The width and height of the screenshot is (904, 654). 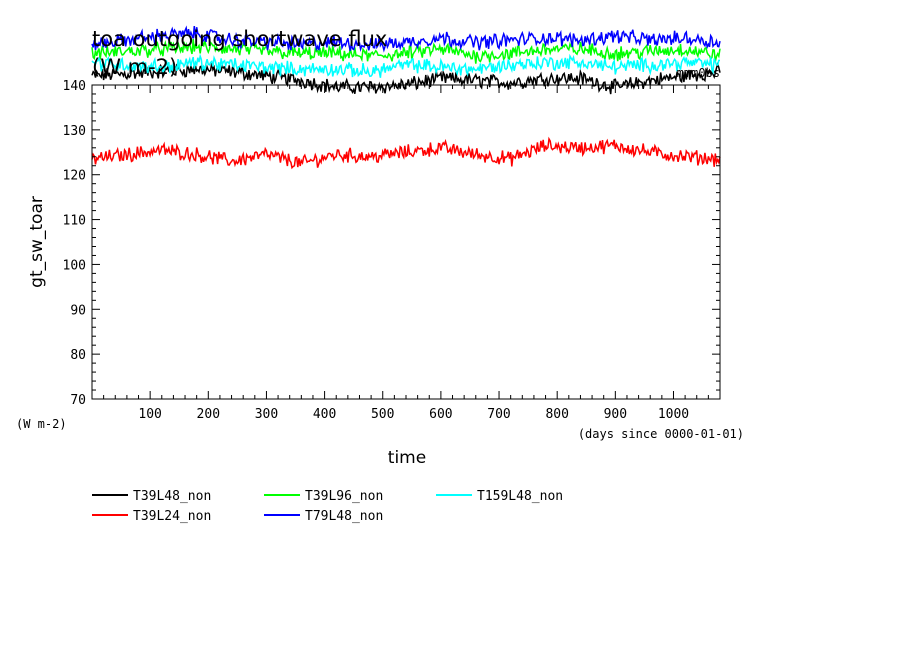 I want to click on legend-label: T159L48_non, so click(x=520, y=496).